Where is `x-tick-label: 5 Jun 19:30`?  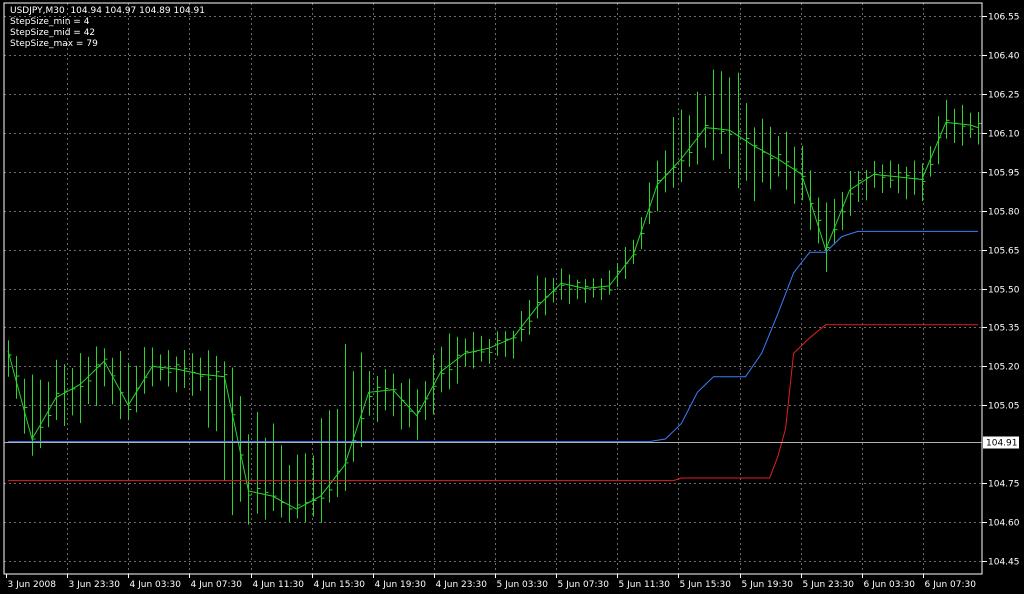 x-tick-label: 5 Jun 19:30 is located at coordinates (768, 585).